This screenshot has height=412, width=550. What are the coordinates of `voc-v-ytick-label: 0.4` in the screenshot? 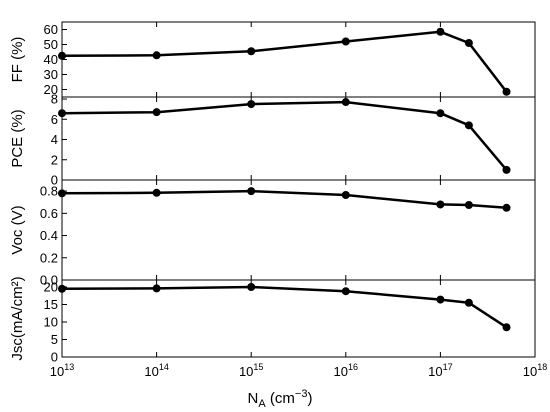 It's located at (49, 235).